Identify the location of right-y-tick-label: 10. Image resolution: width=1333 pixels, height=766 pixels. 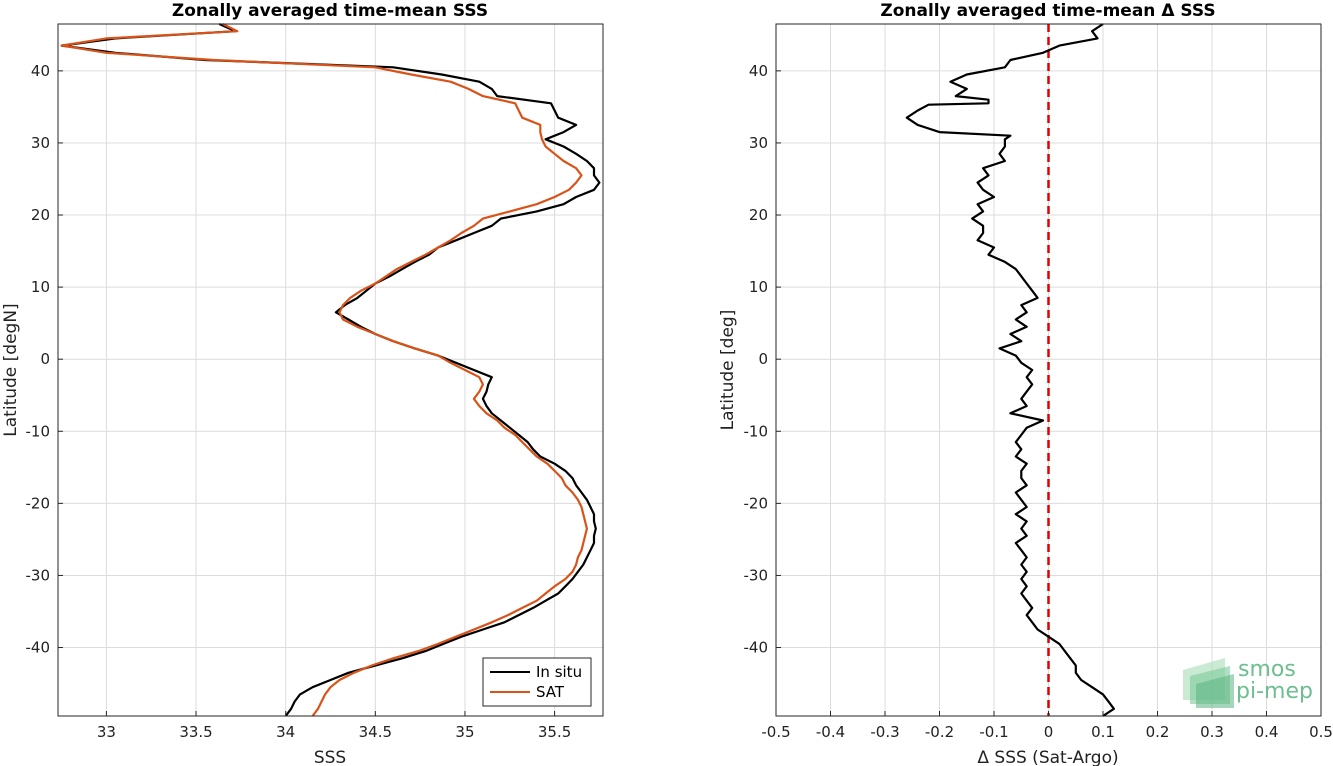
(758, 287).